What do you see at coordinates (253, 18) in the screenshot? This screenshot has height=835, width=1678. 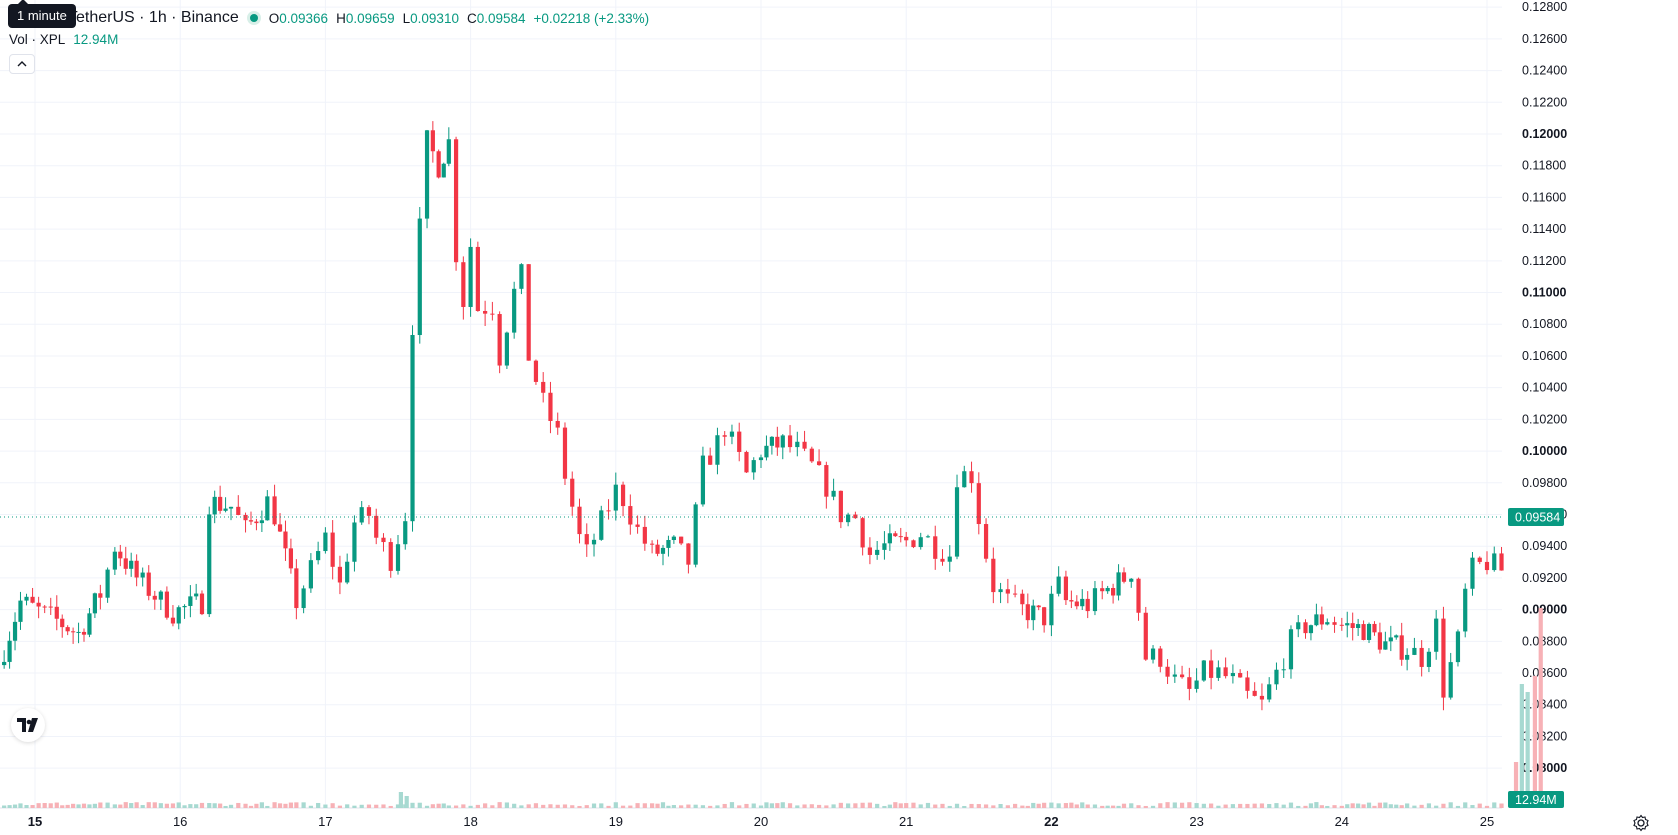 I see `market-status-icon` at bounding box center [253, 18].